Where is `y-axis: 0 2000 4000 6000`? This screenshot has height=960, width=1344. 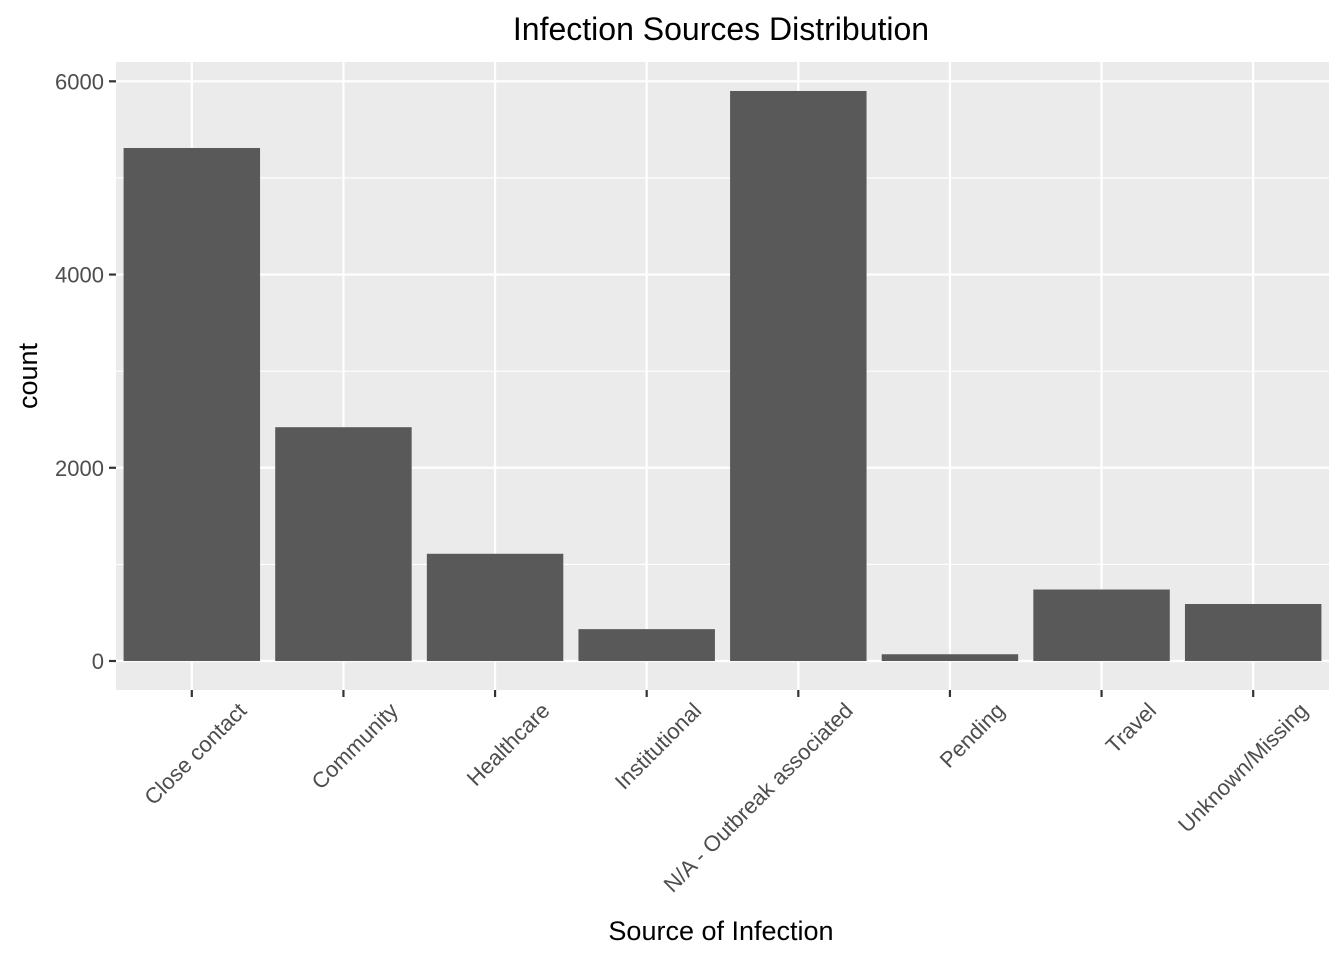
y-axis: 0 2000 4000 6000 is located at coordinates (85, 371).